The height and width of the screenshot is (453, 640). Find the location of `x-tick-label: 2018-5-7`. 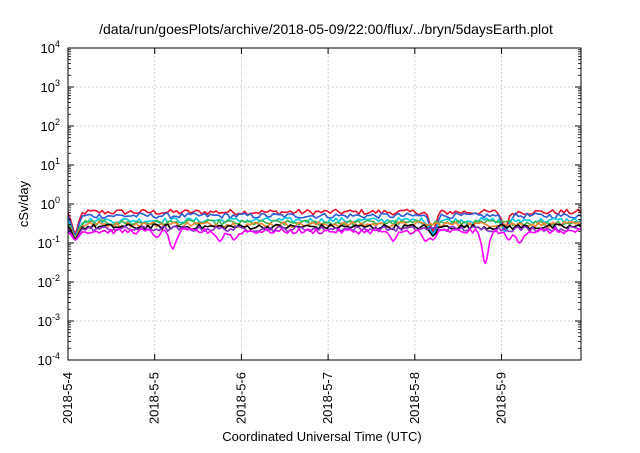

x-tick-label: 2018-5-7 is located at coordinates (327, 398).